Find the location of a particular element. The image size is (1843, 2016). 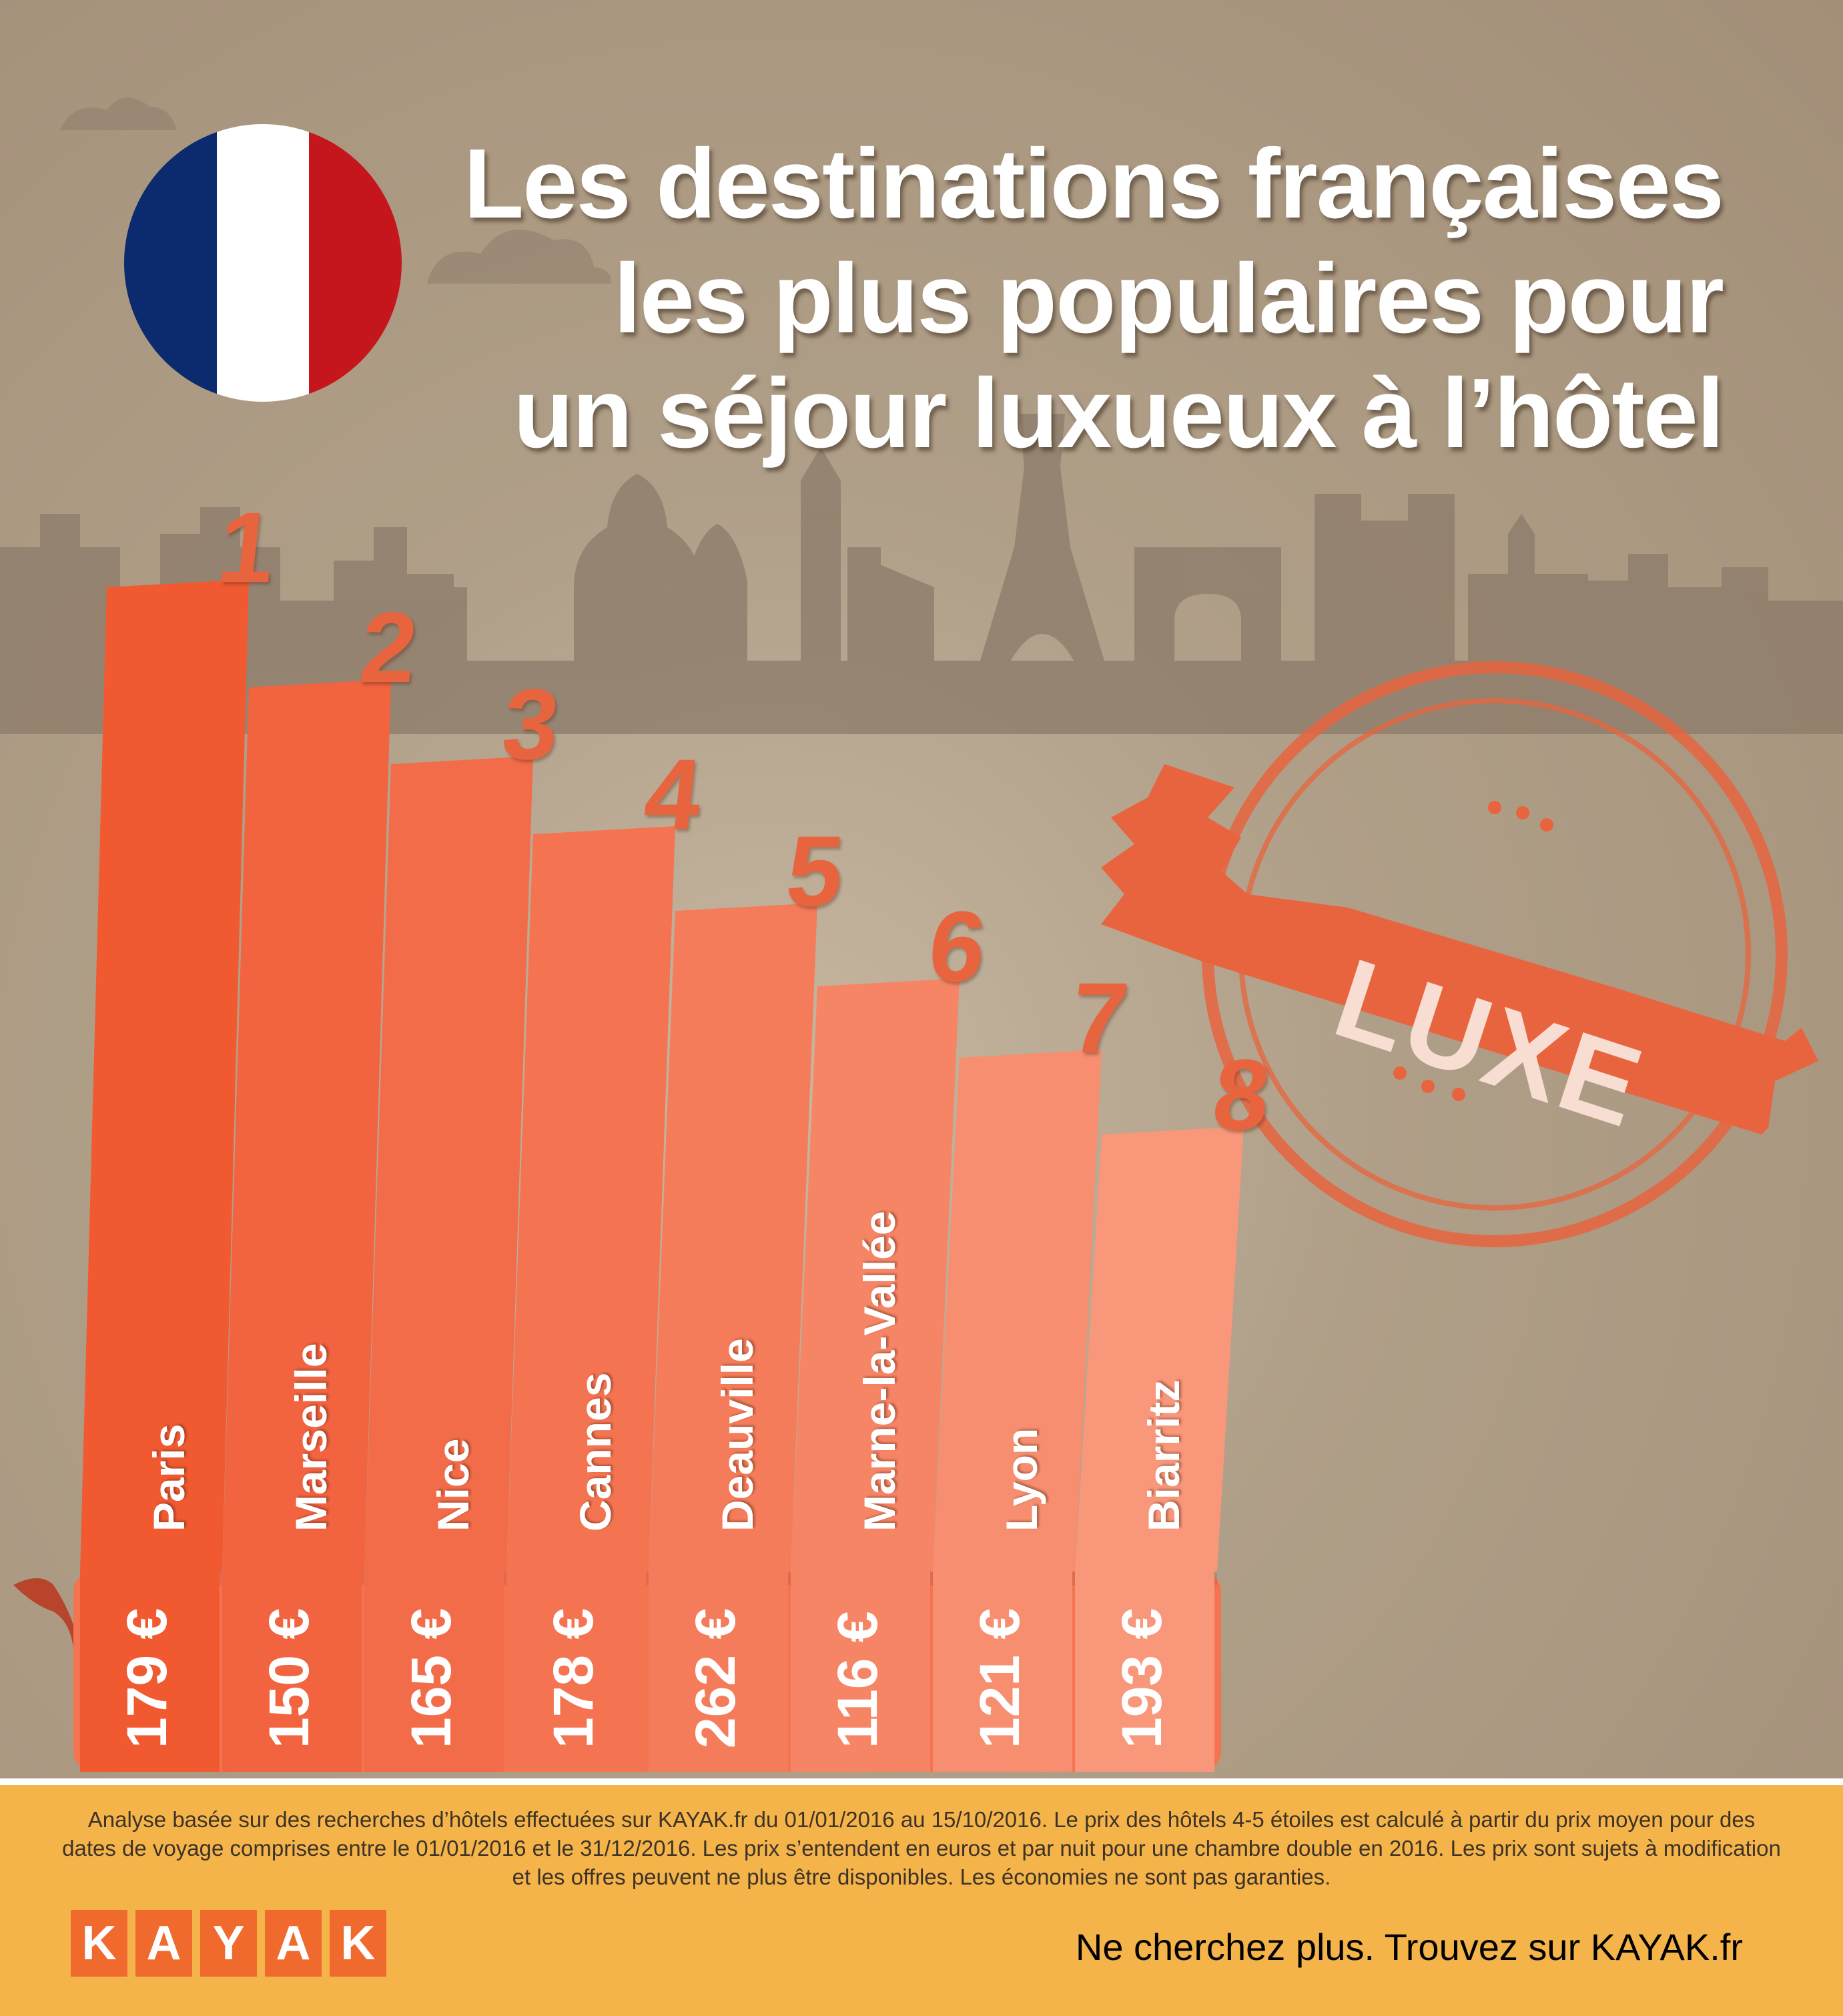

price-label: 121 € is located at coordinates (999, 1678).